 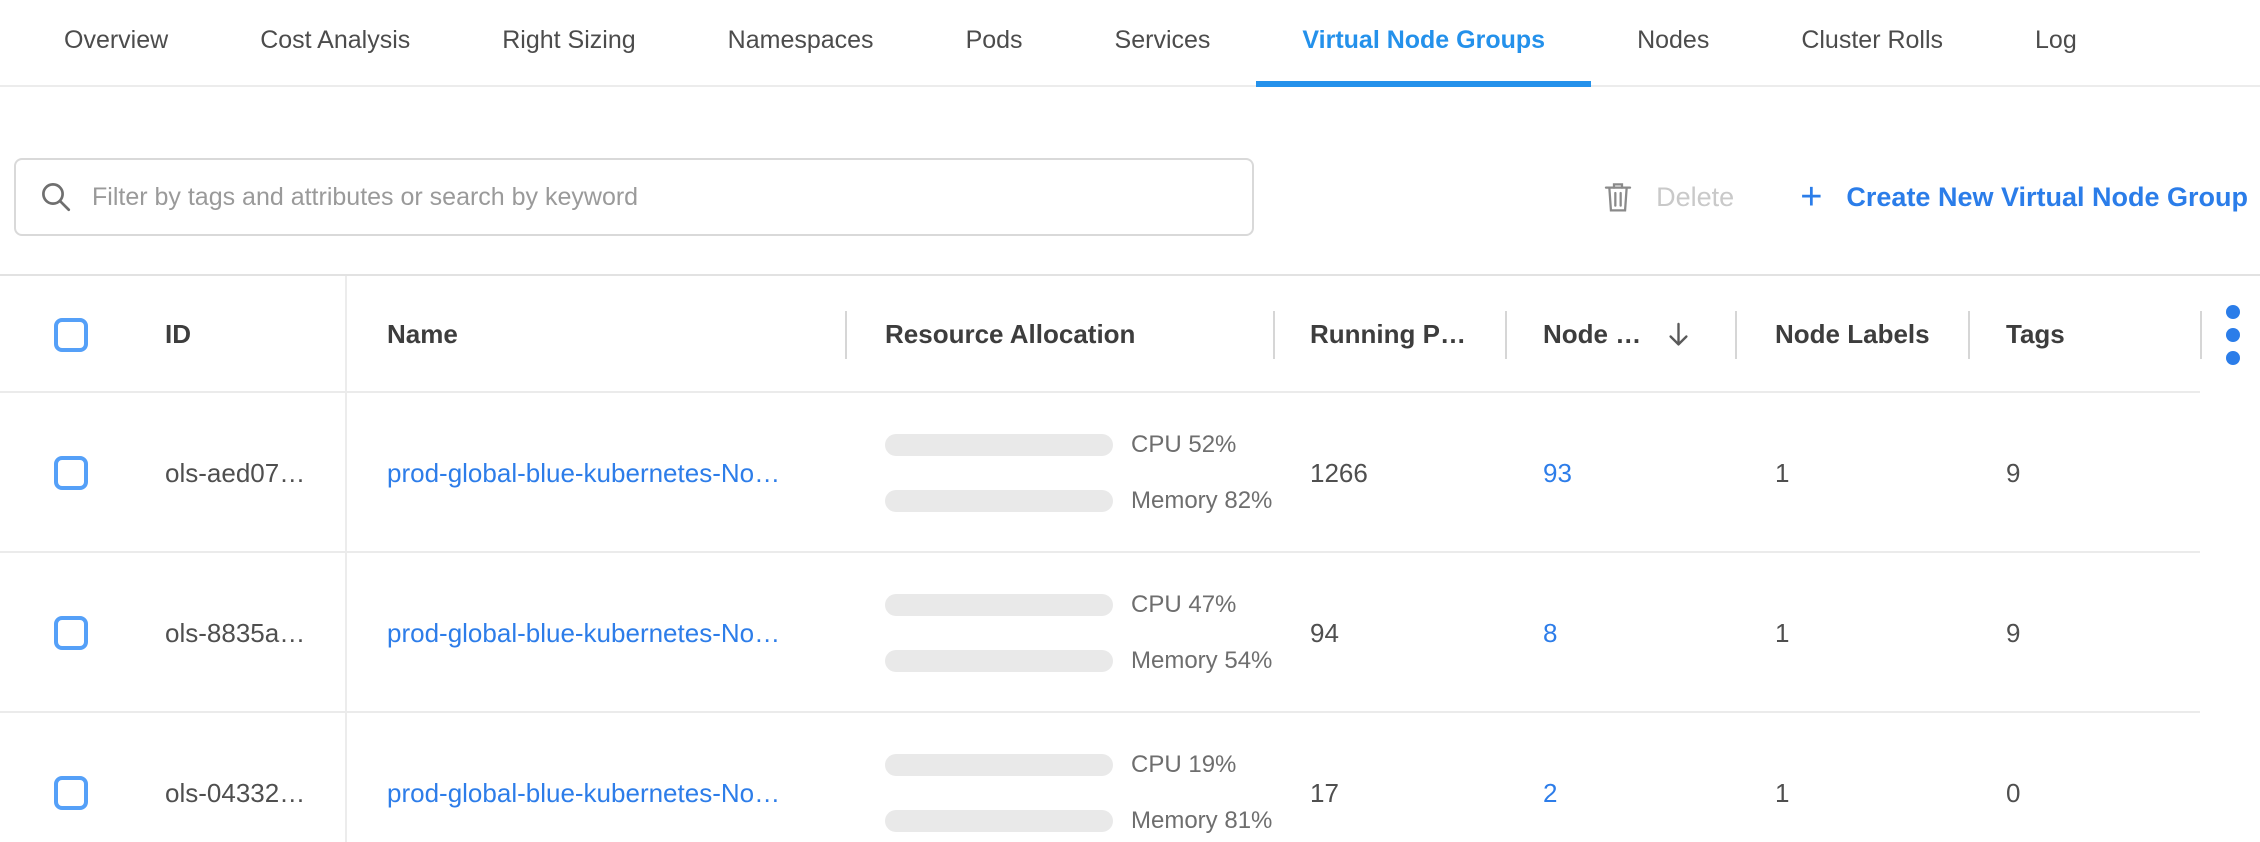 What do you see at coordinates (800, 40) in the screenshot?
I see `tab-namespaces: Namespaces` at bounding box center [800, 40].